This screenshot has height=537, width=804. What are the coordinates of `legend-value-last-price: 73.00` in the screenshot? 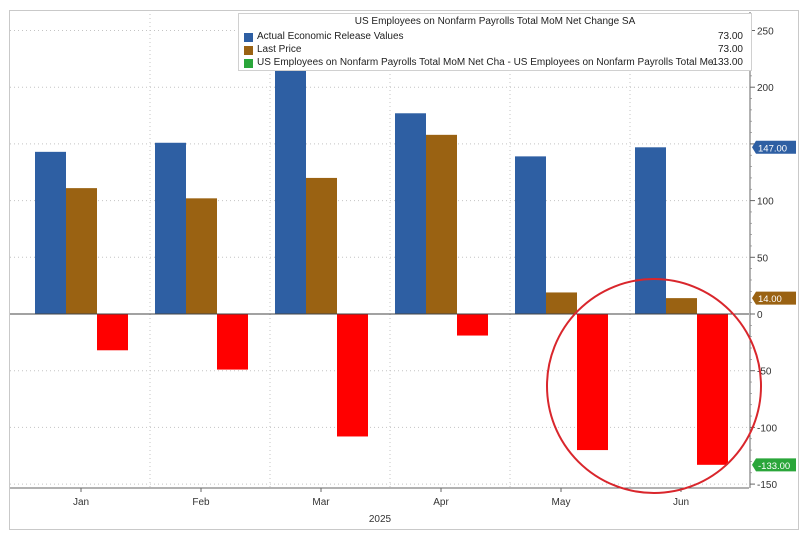 It's located at (730, 49).